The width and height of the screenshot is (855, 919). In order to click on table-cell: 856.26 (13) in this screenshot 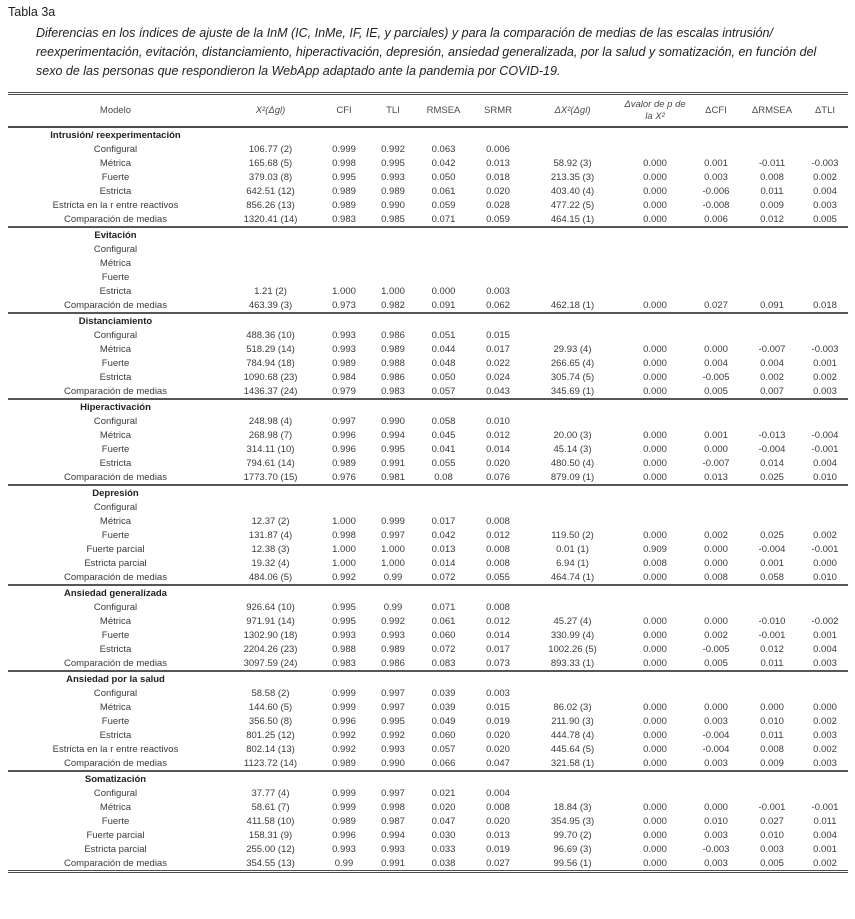, I will do `click(270, 205)`.